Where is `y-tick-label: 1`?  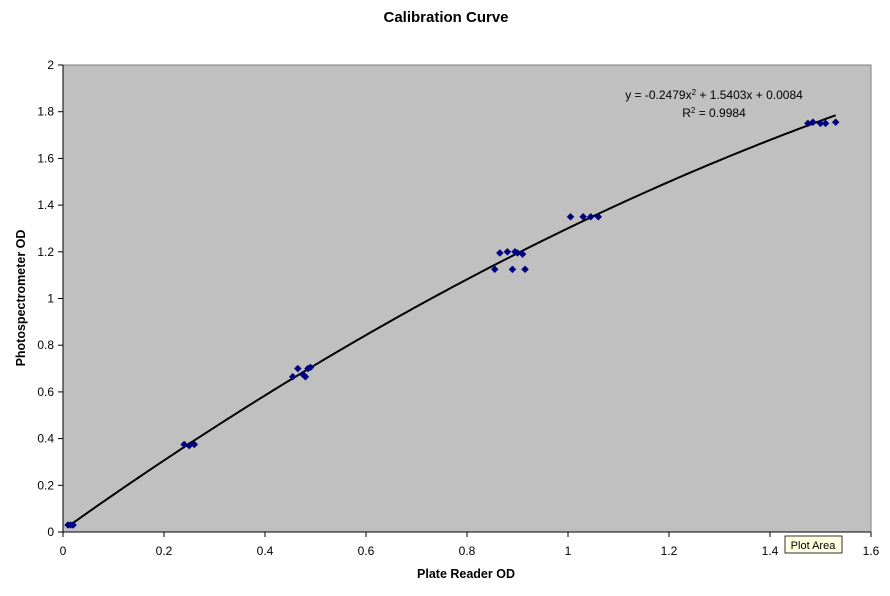
y-tick-label: 1 is located at coordinates (50, 299).